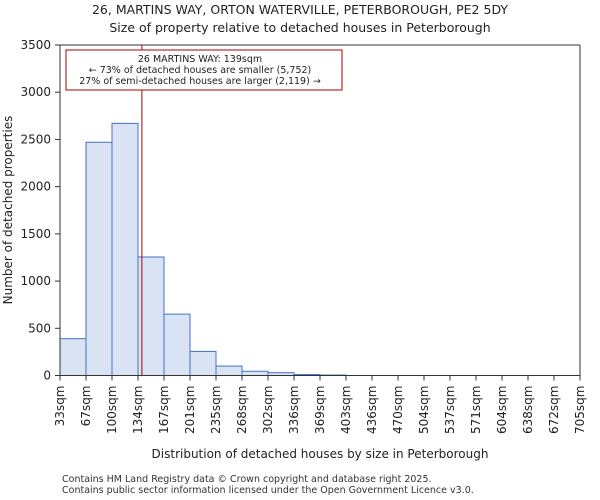 This screenshot has height=500, width=600. What do you see at coordinates (35, 45) in the screenshot?
I see `y-tick-label: 3500` at bounding box center [35, 45].